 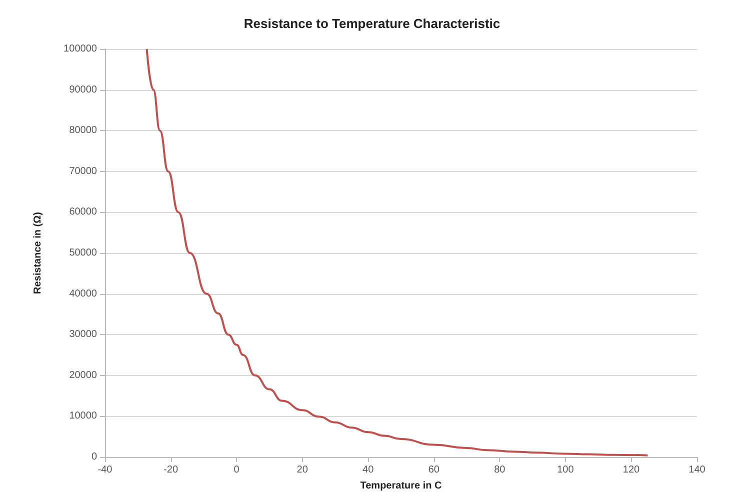 What do you see at coordinates (372, 23) in the screenshot?
I see `chart-title: Resistance to Temperature Characteristic` at bounding box center [372, 23].